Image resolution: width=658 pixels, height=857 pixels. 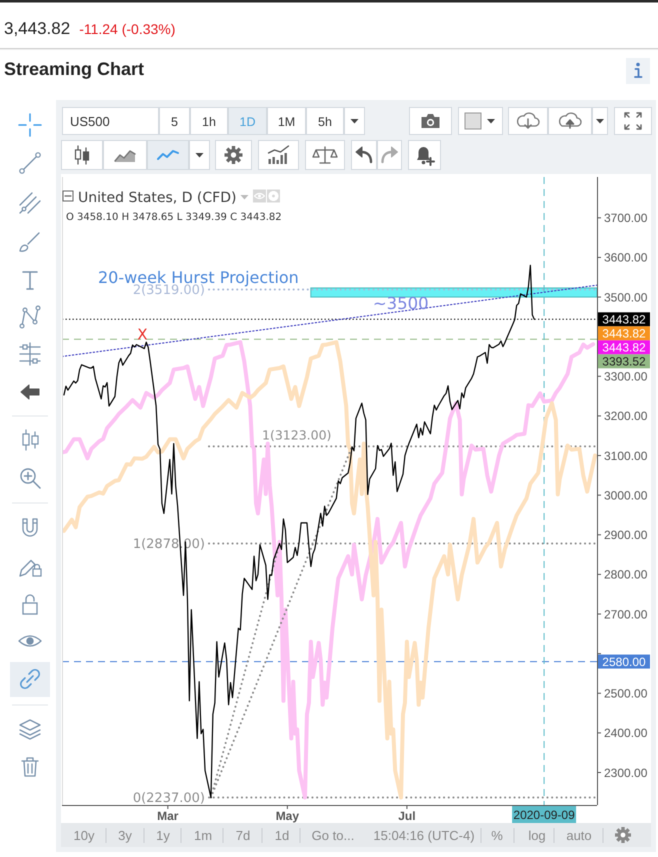 I want to click on text: log, so click(x=537, y=835).